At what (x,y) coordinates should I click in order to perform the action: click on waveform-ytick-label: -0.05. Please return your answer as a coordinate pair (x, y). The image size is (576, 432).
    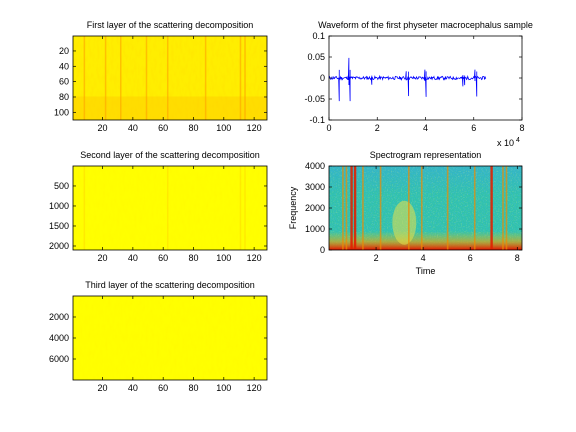
    Looking at the image, I should click on (314, 99).